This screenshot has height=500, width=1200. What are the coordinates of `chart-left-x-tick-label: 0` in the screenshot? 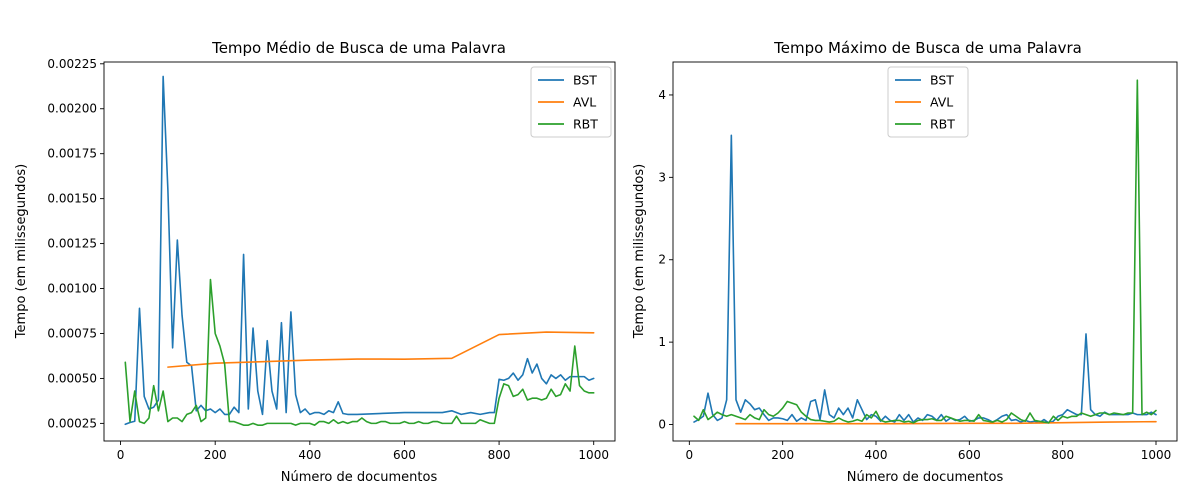 It's located at (121, 455).